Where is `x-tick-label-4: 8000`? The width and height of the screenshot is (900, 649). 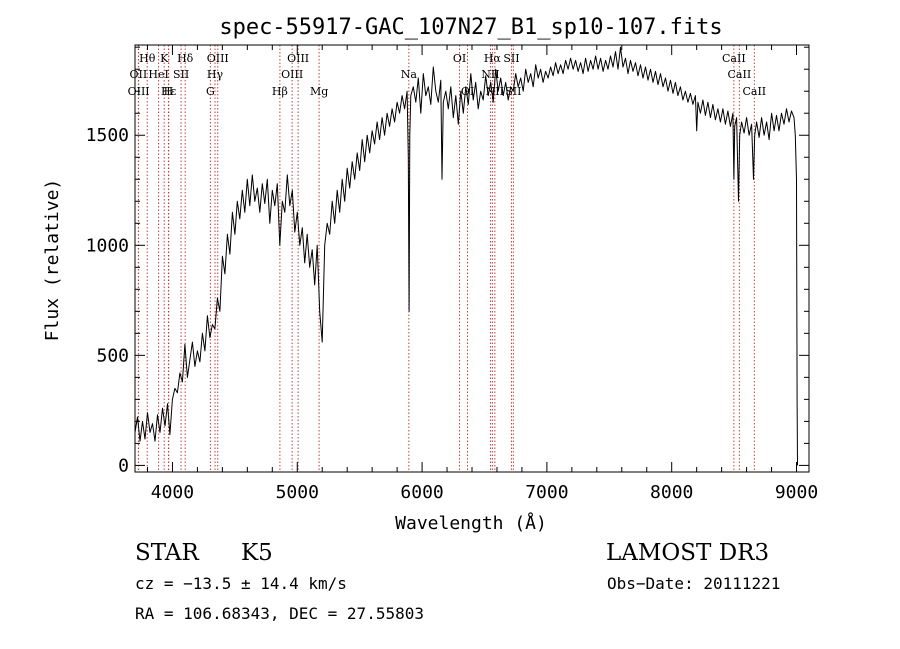
x-tick-label-4: 8000 is located at coordinates (671, 492).